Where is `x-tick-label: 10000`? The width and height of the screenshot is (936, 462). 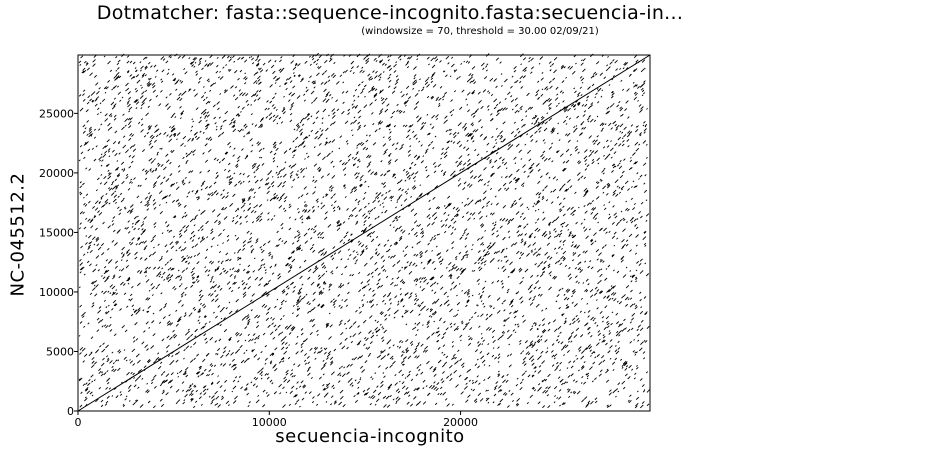 x-tick-label: 10000 is located at coordinates (269, 422).